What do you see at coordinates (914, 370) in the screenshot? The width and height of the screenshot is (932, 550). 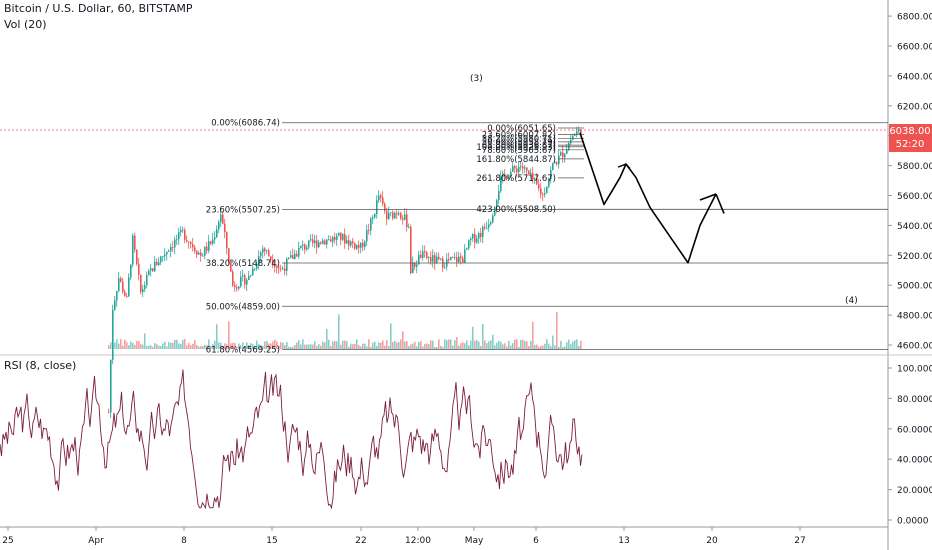 I see `rsi-tick-label: 100.0000` at bounding box center [914, 370].